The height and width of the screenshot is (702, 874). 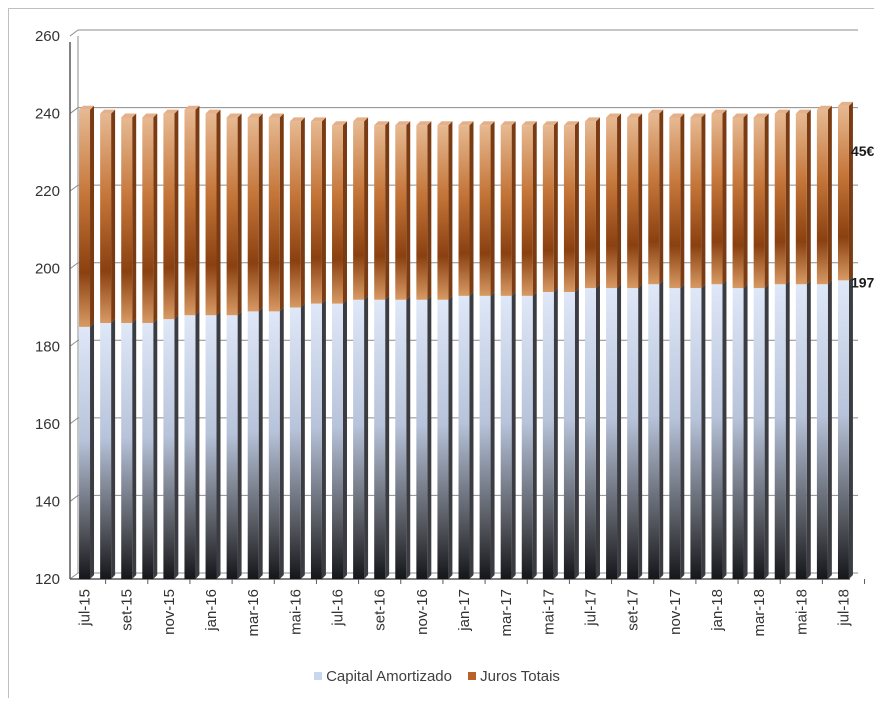 What do you see at coordinates (548, 612) in the screenshot?
I see `x-tick-label: mai-17` at bounding box center [548, 612].